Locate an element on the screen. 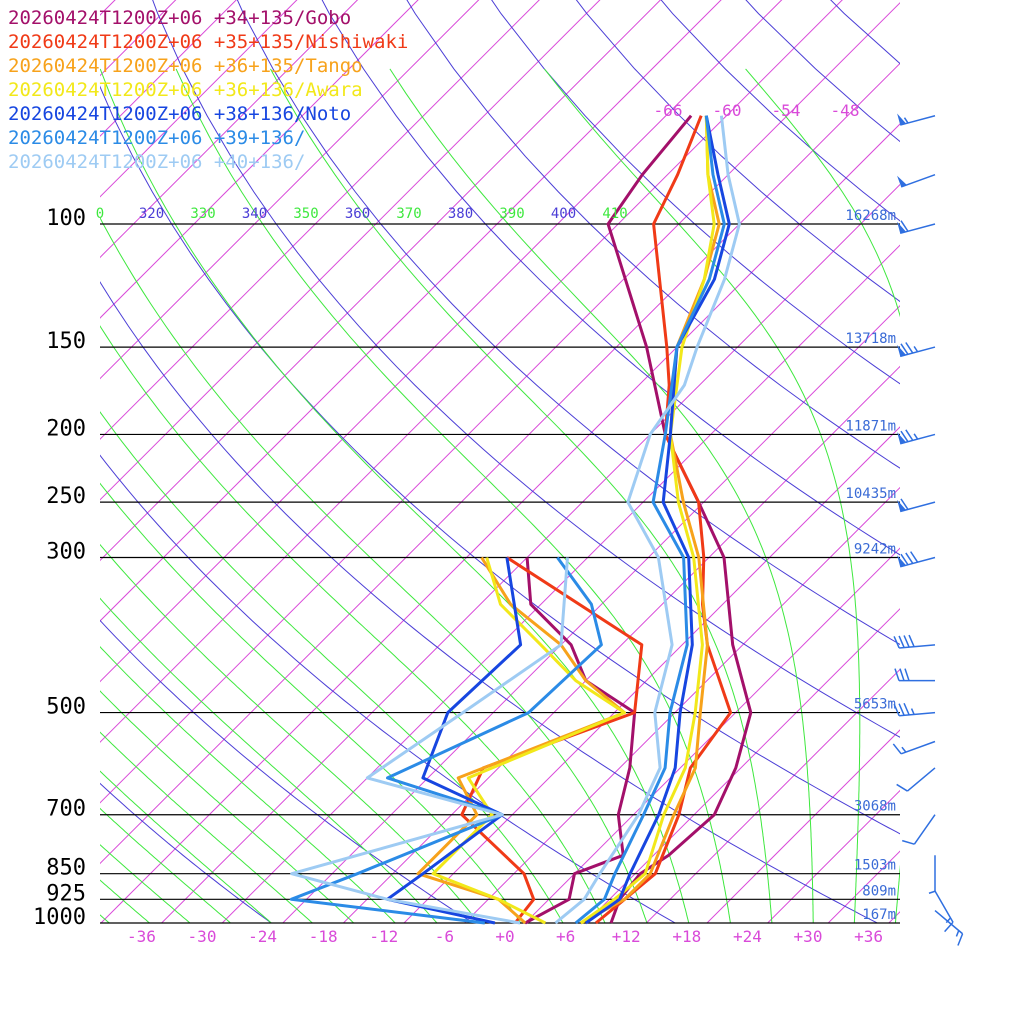 The image size is (1024, 1024). theta-label: 410 is located at coordinates (614, 214).